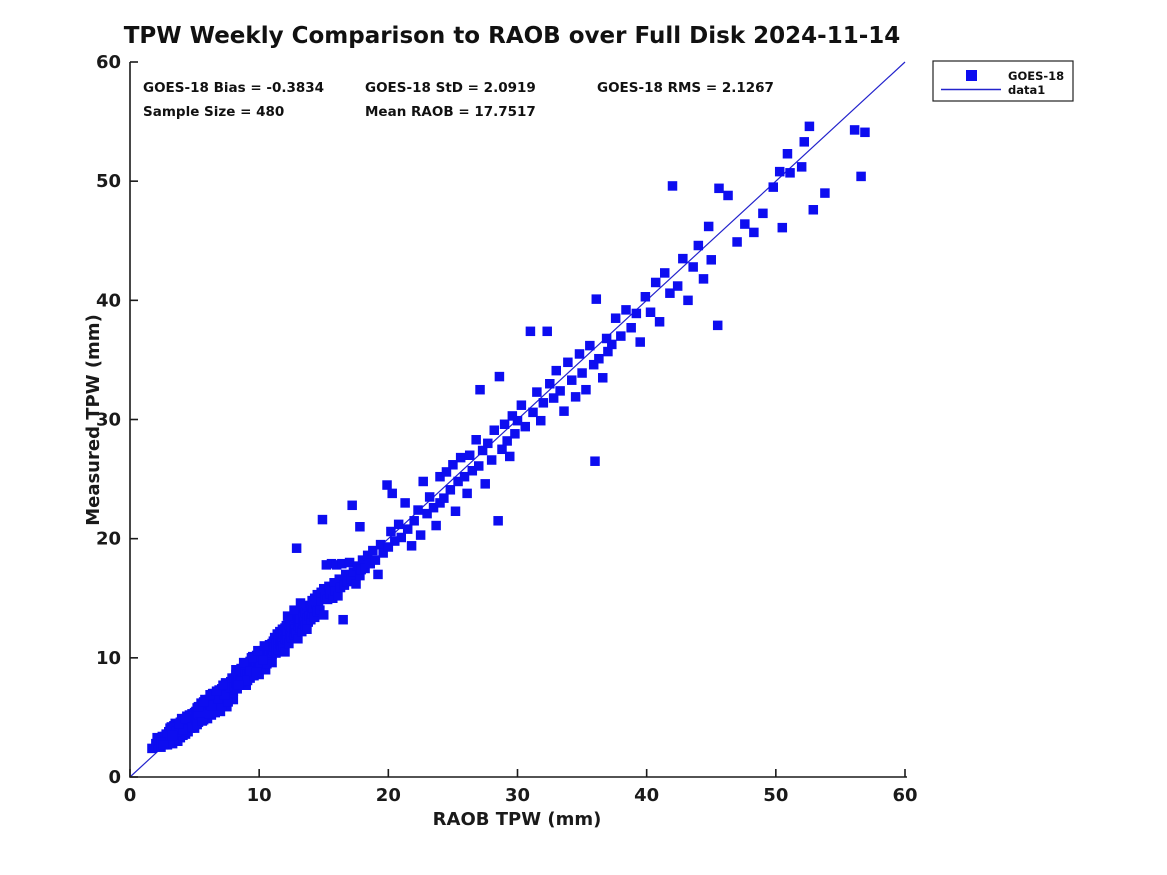 This screenshot has width=1167, height=875. I want to click on x-tick-label: 40, so click(646, 795).